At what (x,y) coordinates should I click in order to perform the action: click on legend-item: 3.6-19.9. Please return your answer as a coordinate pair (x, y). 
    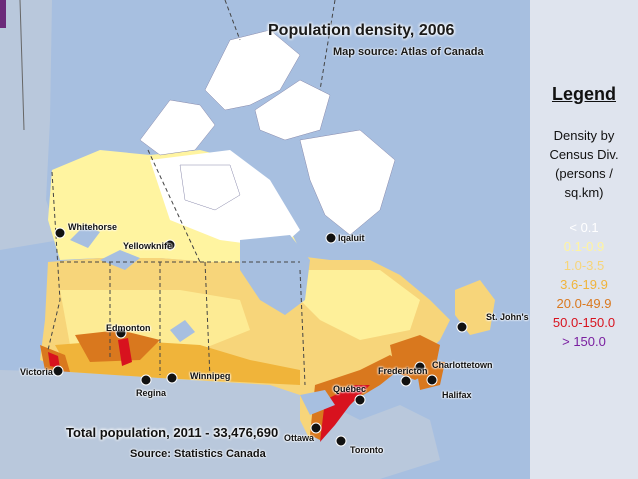
    Looking at the image, I should click on (584, 284).